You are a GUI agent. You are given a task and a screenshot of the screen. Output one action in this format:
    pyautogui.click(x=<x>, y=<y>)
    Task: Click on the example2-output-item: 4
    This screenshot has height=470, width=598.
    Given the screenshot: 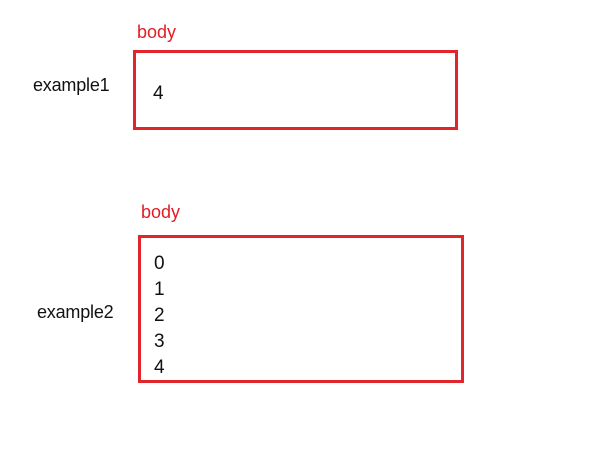 What is the action you would take?
    pyautogui.click(x=159, y=367)
    